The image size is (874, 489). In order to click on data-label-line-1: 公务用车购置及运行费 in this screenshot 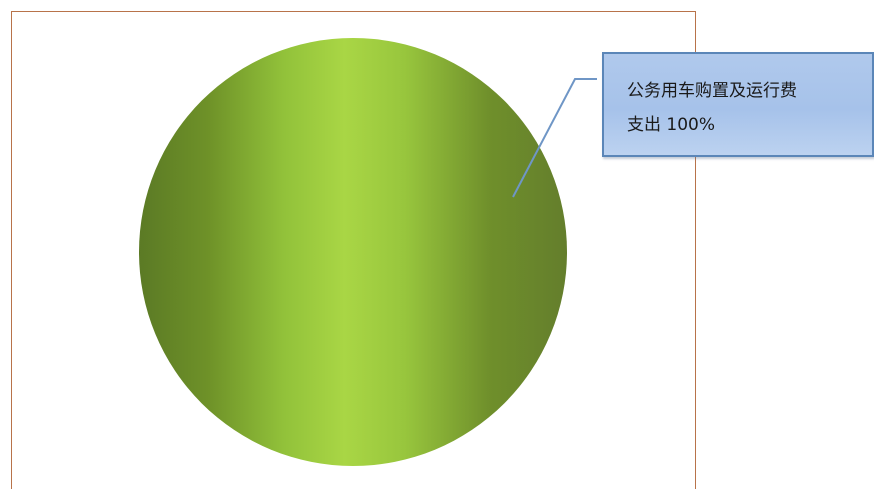, I will do `click(712, 91)`.